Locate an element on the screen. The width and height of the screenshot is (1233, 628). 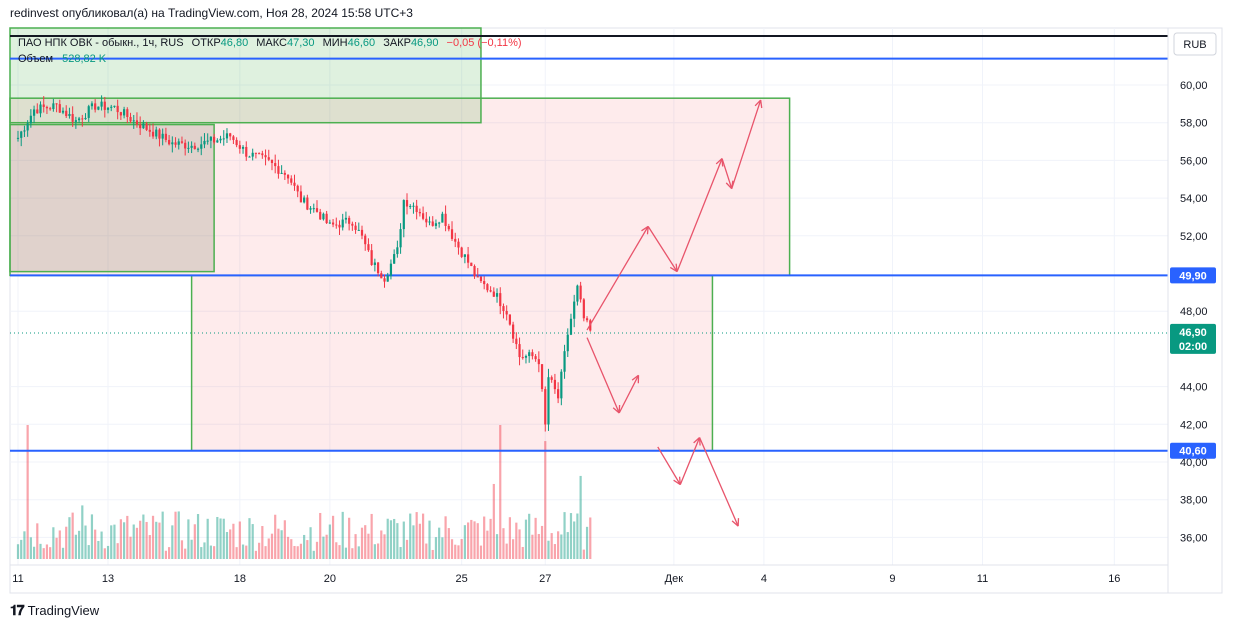
legend-change: −0,05 (−0,11%) is located at coordinates (484, 43).